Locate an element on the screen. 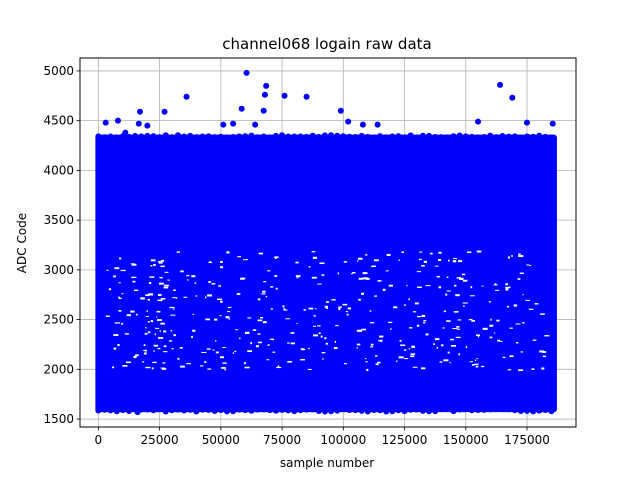 The image size is (640, 484). y-axis-label: ADC Code is located at coordinates (22, 243).